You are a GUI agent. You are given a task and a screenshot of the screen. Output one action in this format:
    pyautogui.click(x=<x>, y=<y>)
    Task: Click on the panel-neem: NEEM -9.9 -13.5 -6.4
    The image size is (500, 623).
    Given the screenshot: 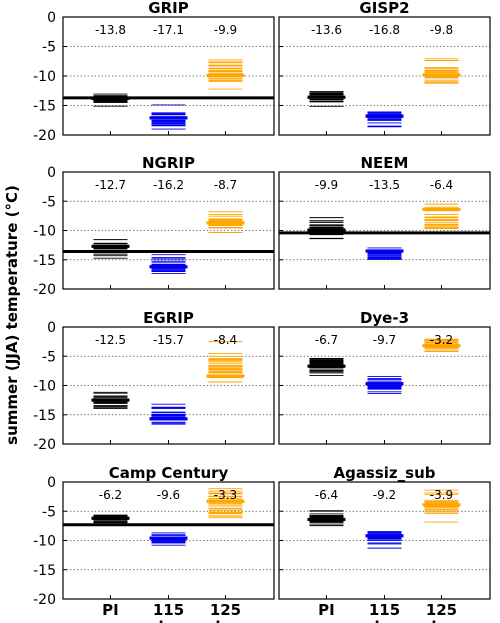 What is the action you would take?
    pyautogui.click(x=384, y=222)
    